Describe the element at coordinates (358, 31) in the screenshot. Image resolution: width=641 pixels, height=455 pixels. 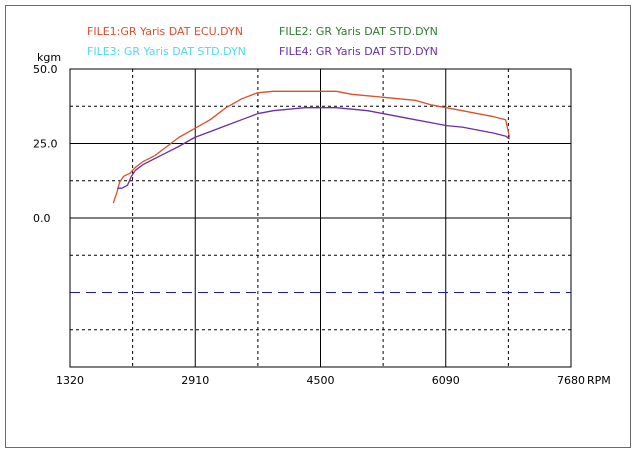
I see `legend-item-file2: FILE2: GR Yaris DAT STD.DYN` at that location.